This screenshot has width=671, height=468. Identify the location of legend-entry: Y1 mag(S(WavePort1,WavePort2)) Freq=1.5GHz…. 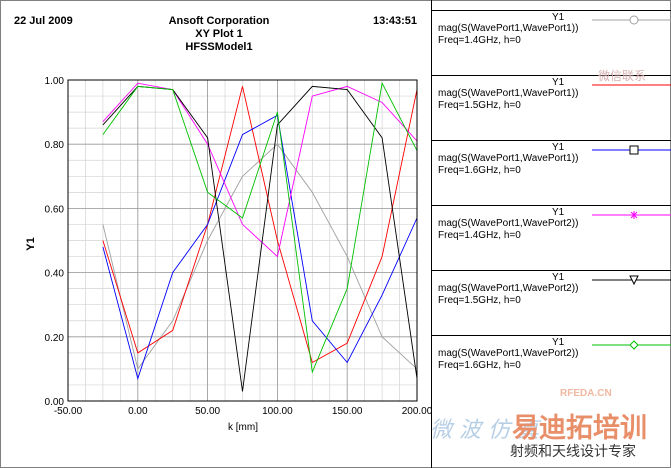
(551, 302).